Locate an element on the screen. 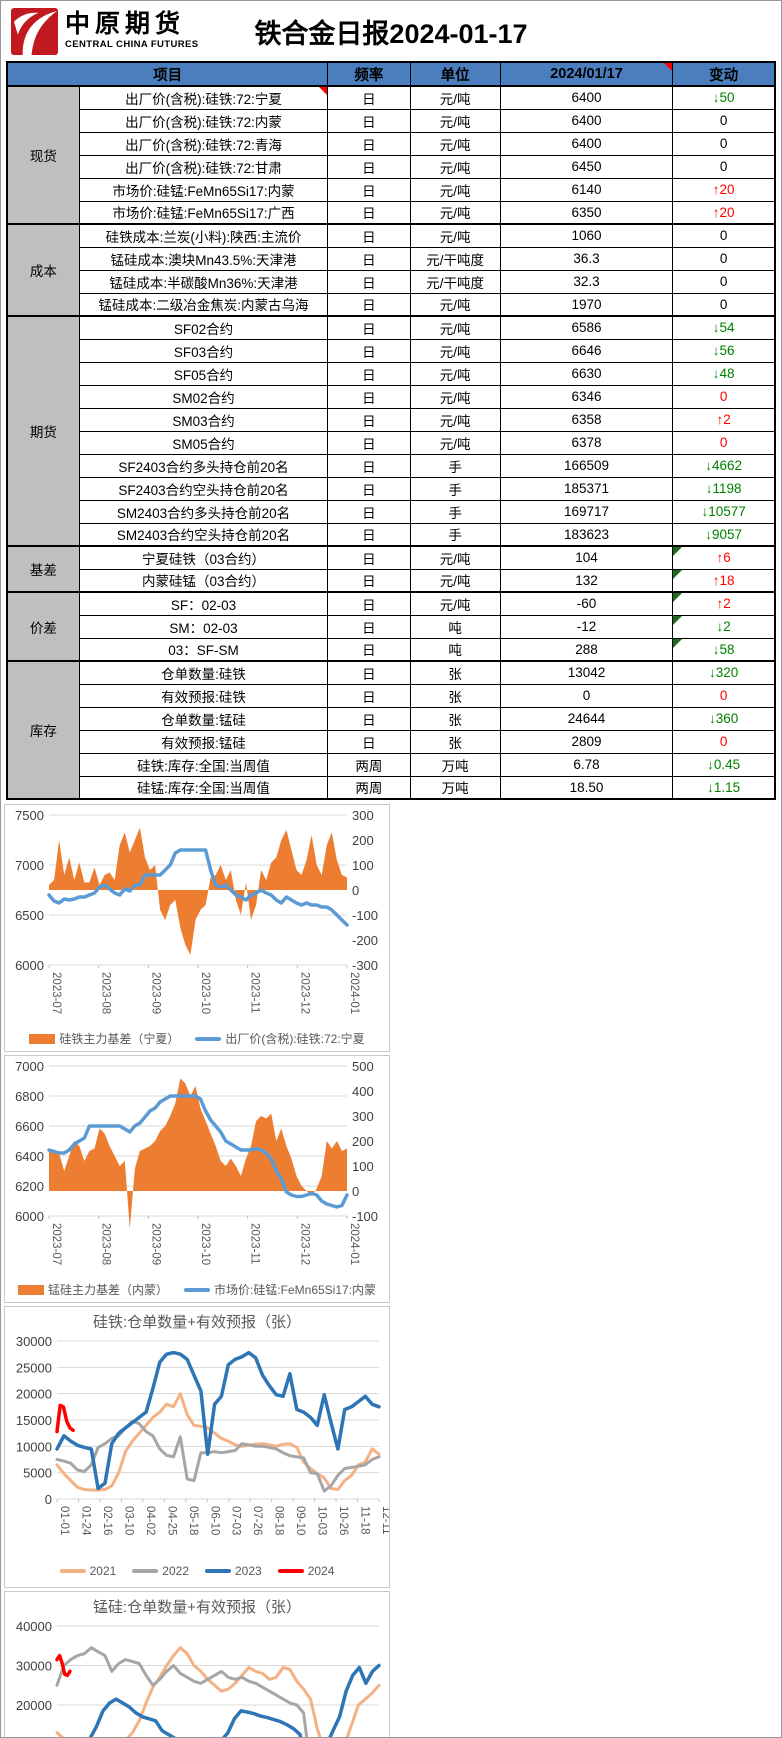 This screenshot has width=782, height=1738. value-cell: 6140 is located at coordinates (586, 189).